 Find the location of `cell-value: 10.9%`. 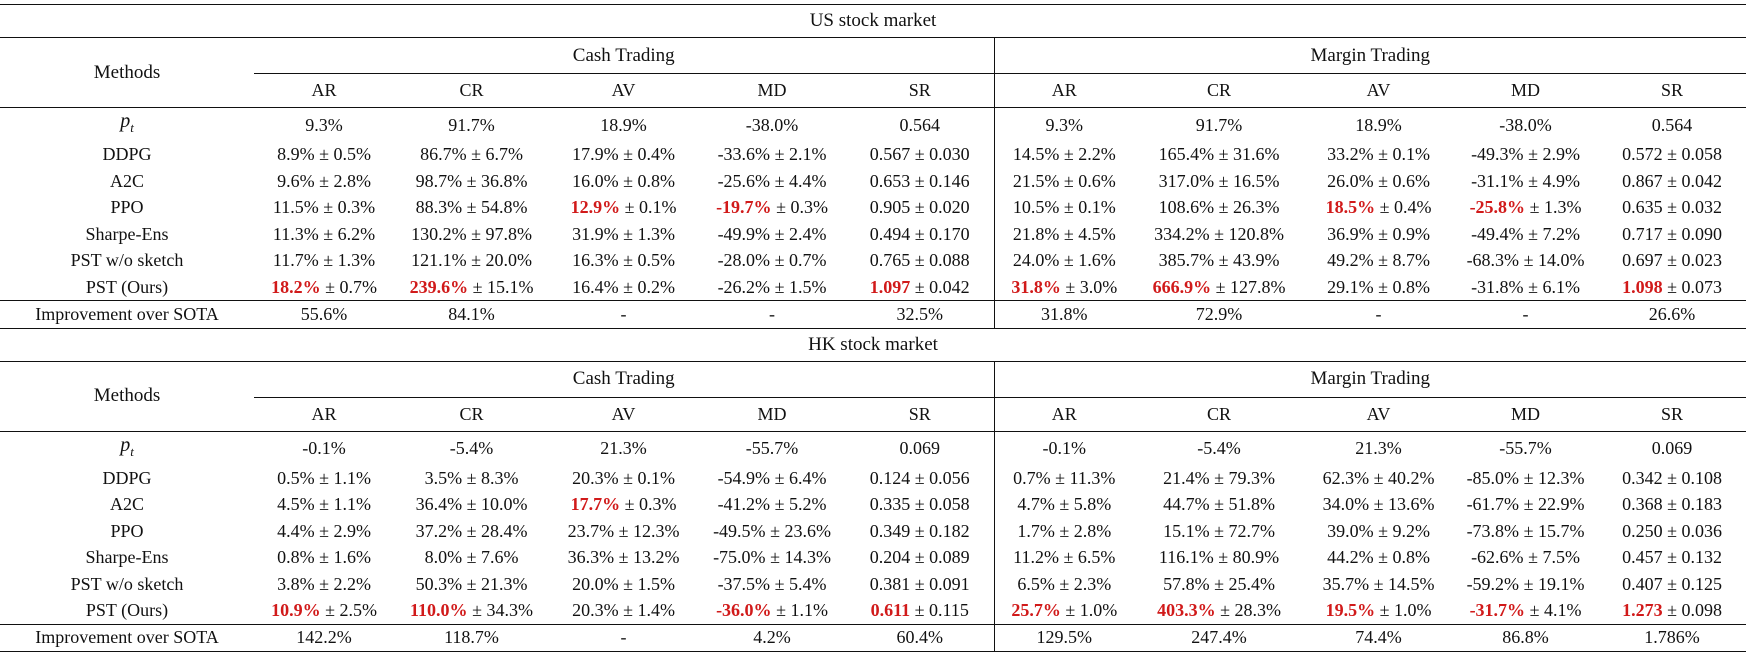

cell-value: 10.9% is located at coordinates (296, 610).